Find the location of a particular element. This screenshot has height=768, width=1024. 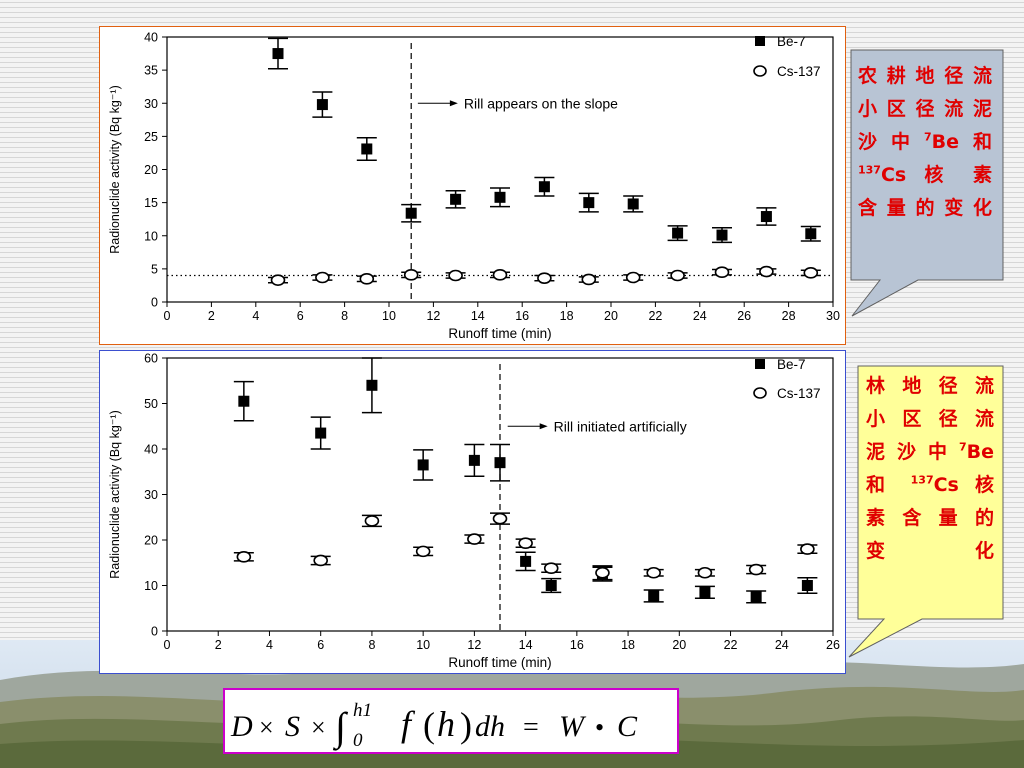

x-tick-label: 18 is located at coordinates (628, 645).